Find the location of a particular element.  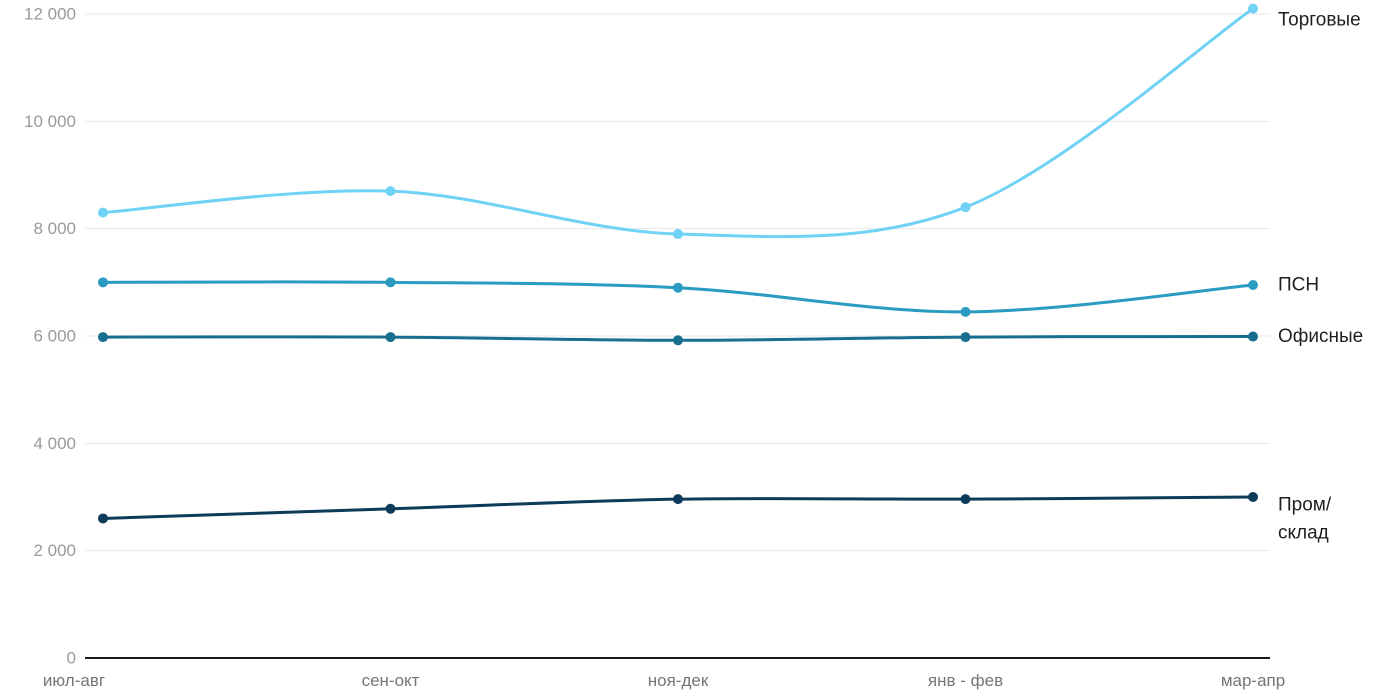

series-label-prom-sklad-line1: склад is located at coordinates (1303, 533).